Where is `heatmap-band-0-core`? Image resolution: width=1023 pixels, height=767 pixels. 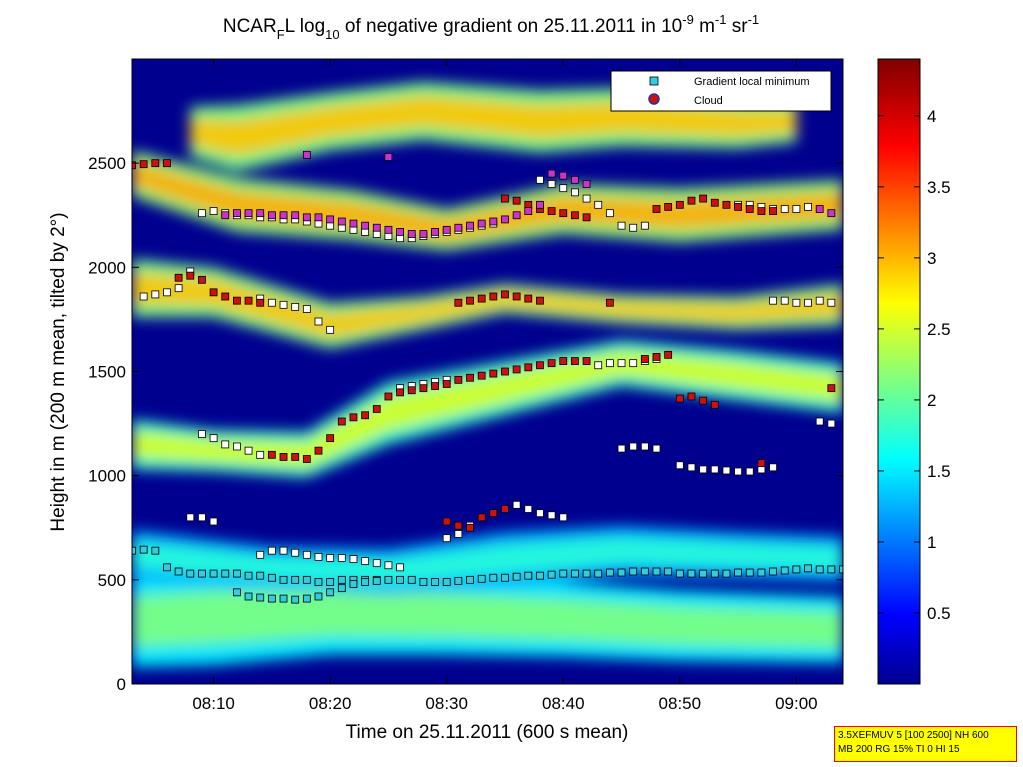
heatmap-band-0-core is located at coordinates (487, 619).